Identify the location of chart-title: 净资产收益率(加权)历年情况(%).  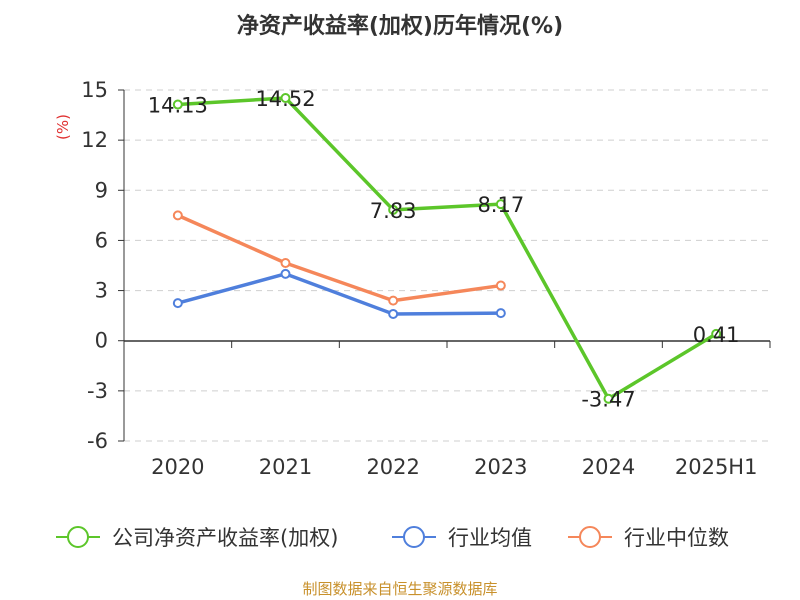
(400, 26).